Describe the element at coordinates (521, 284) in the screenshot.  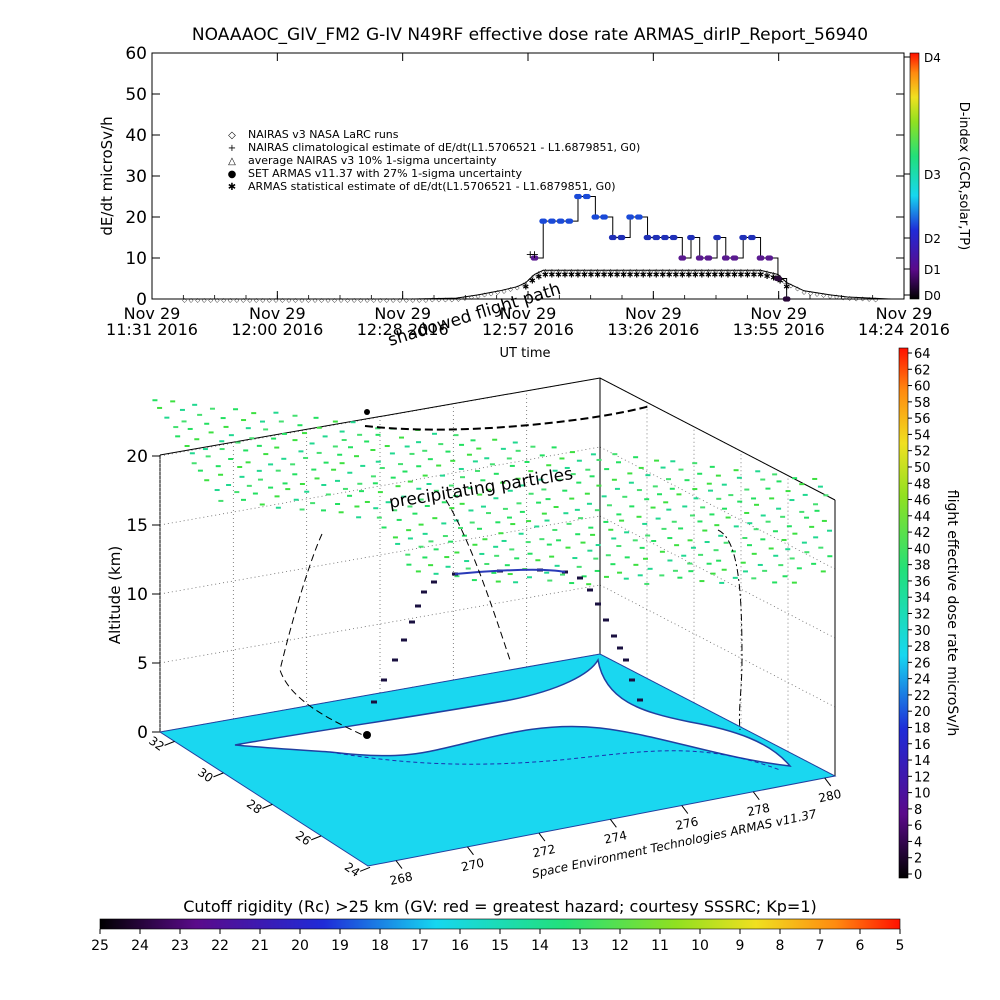
I see `nairas-line` at that location.